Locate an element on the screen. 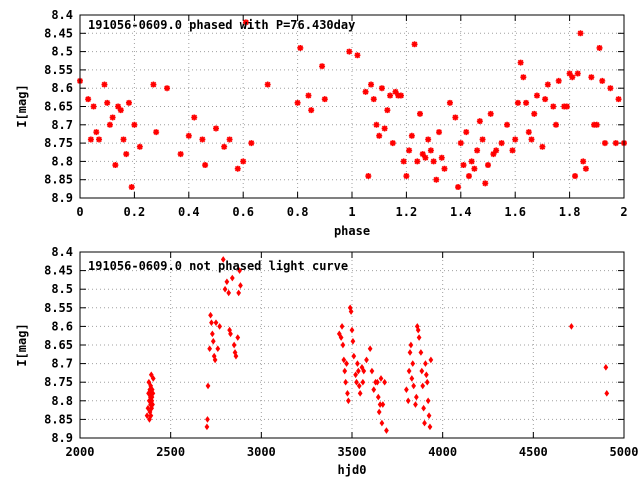  phased-ytick-label: 8.6 is located at coordinates (62, 88).